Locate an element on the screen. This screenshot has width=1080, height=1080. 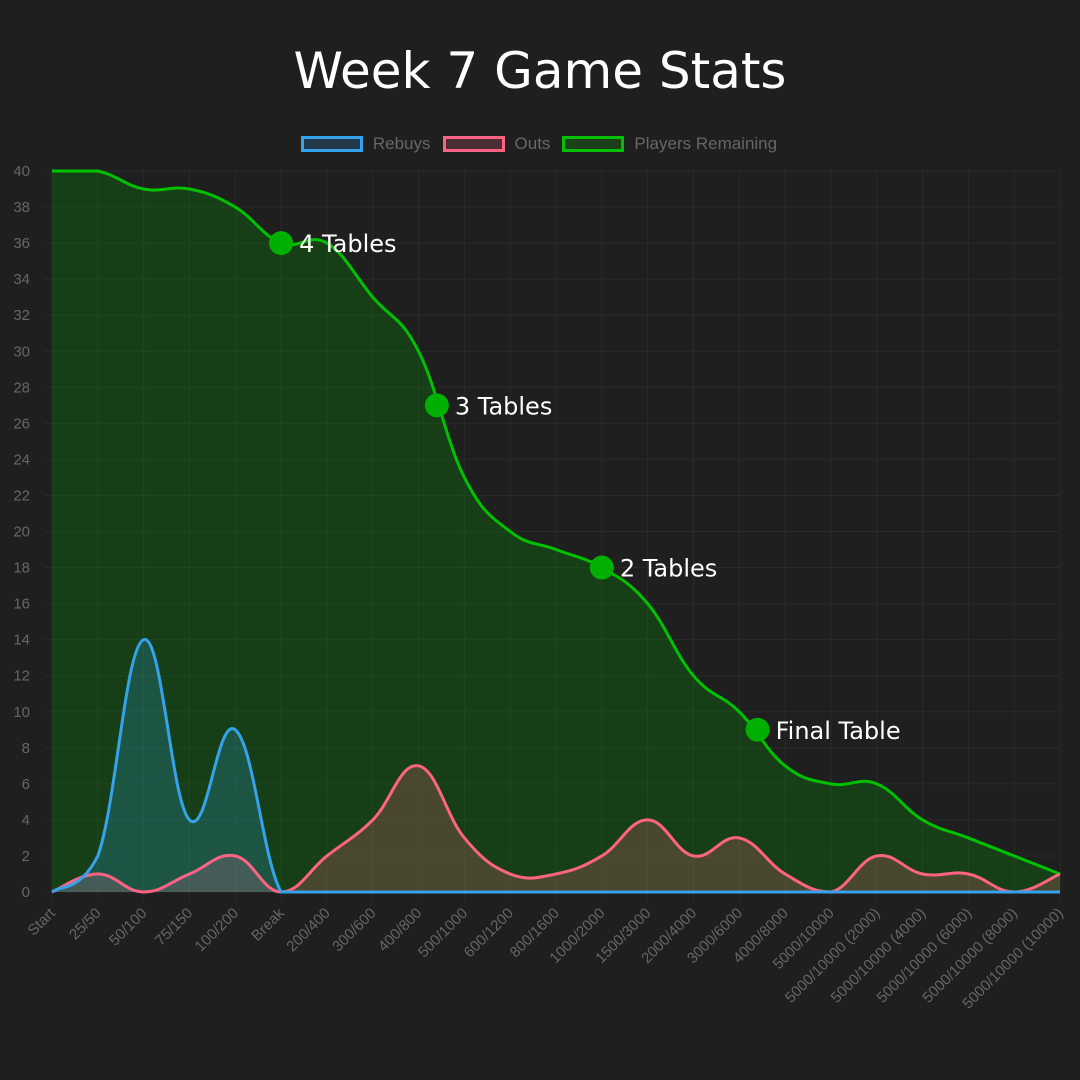
chart-title: Week 7 Game Stats is located at coordinates (540, 71).